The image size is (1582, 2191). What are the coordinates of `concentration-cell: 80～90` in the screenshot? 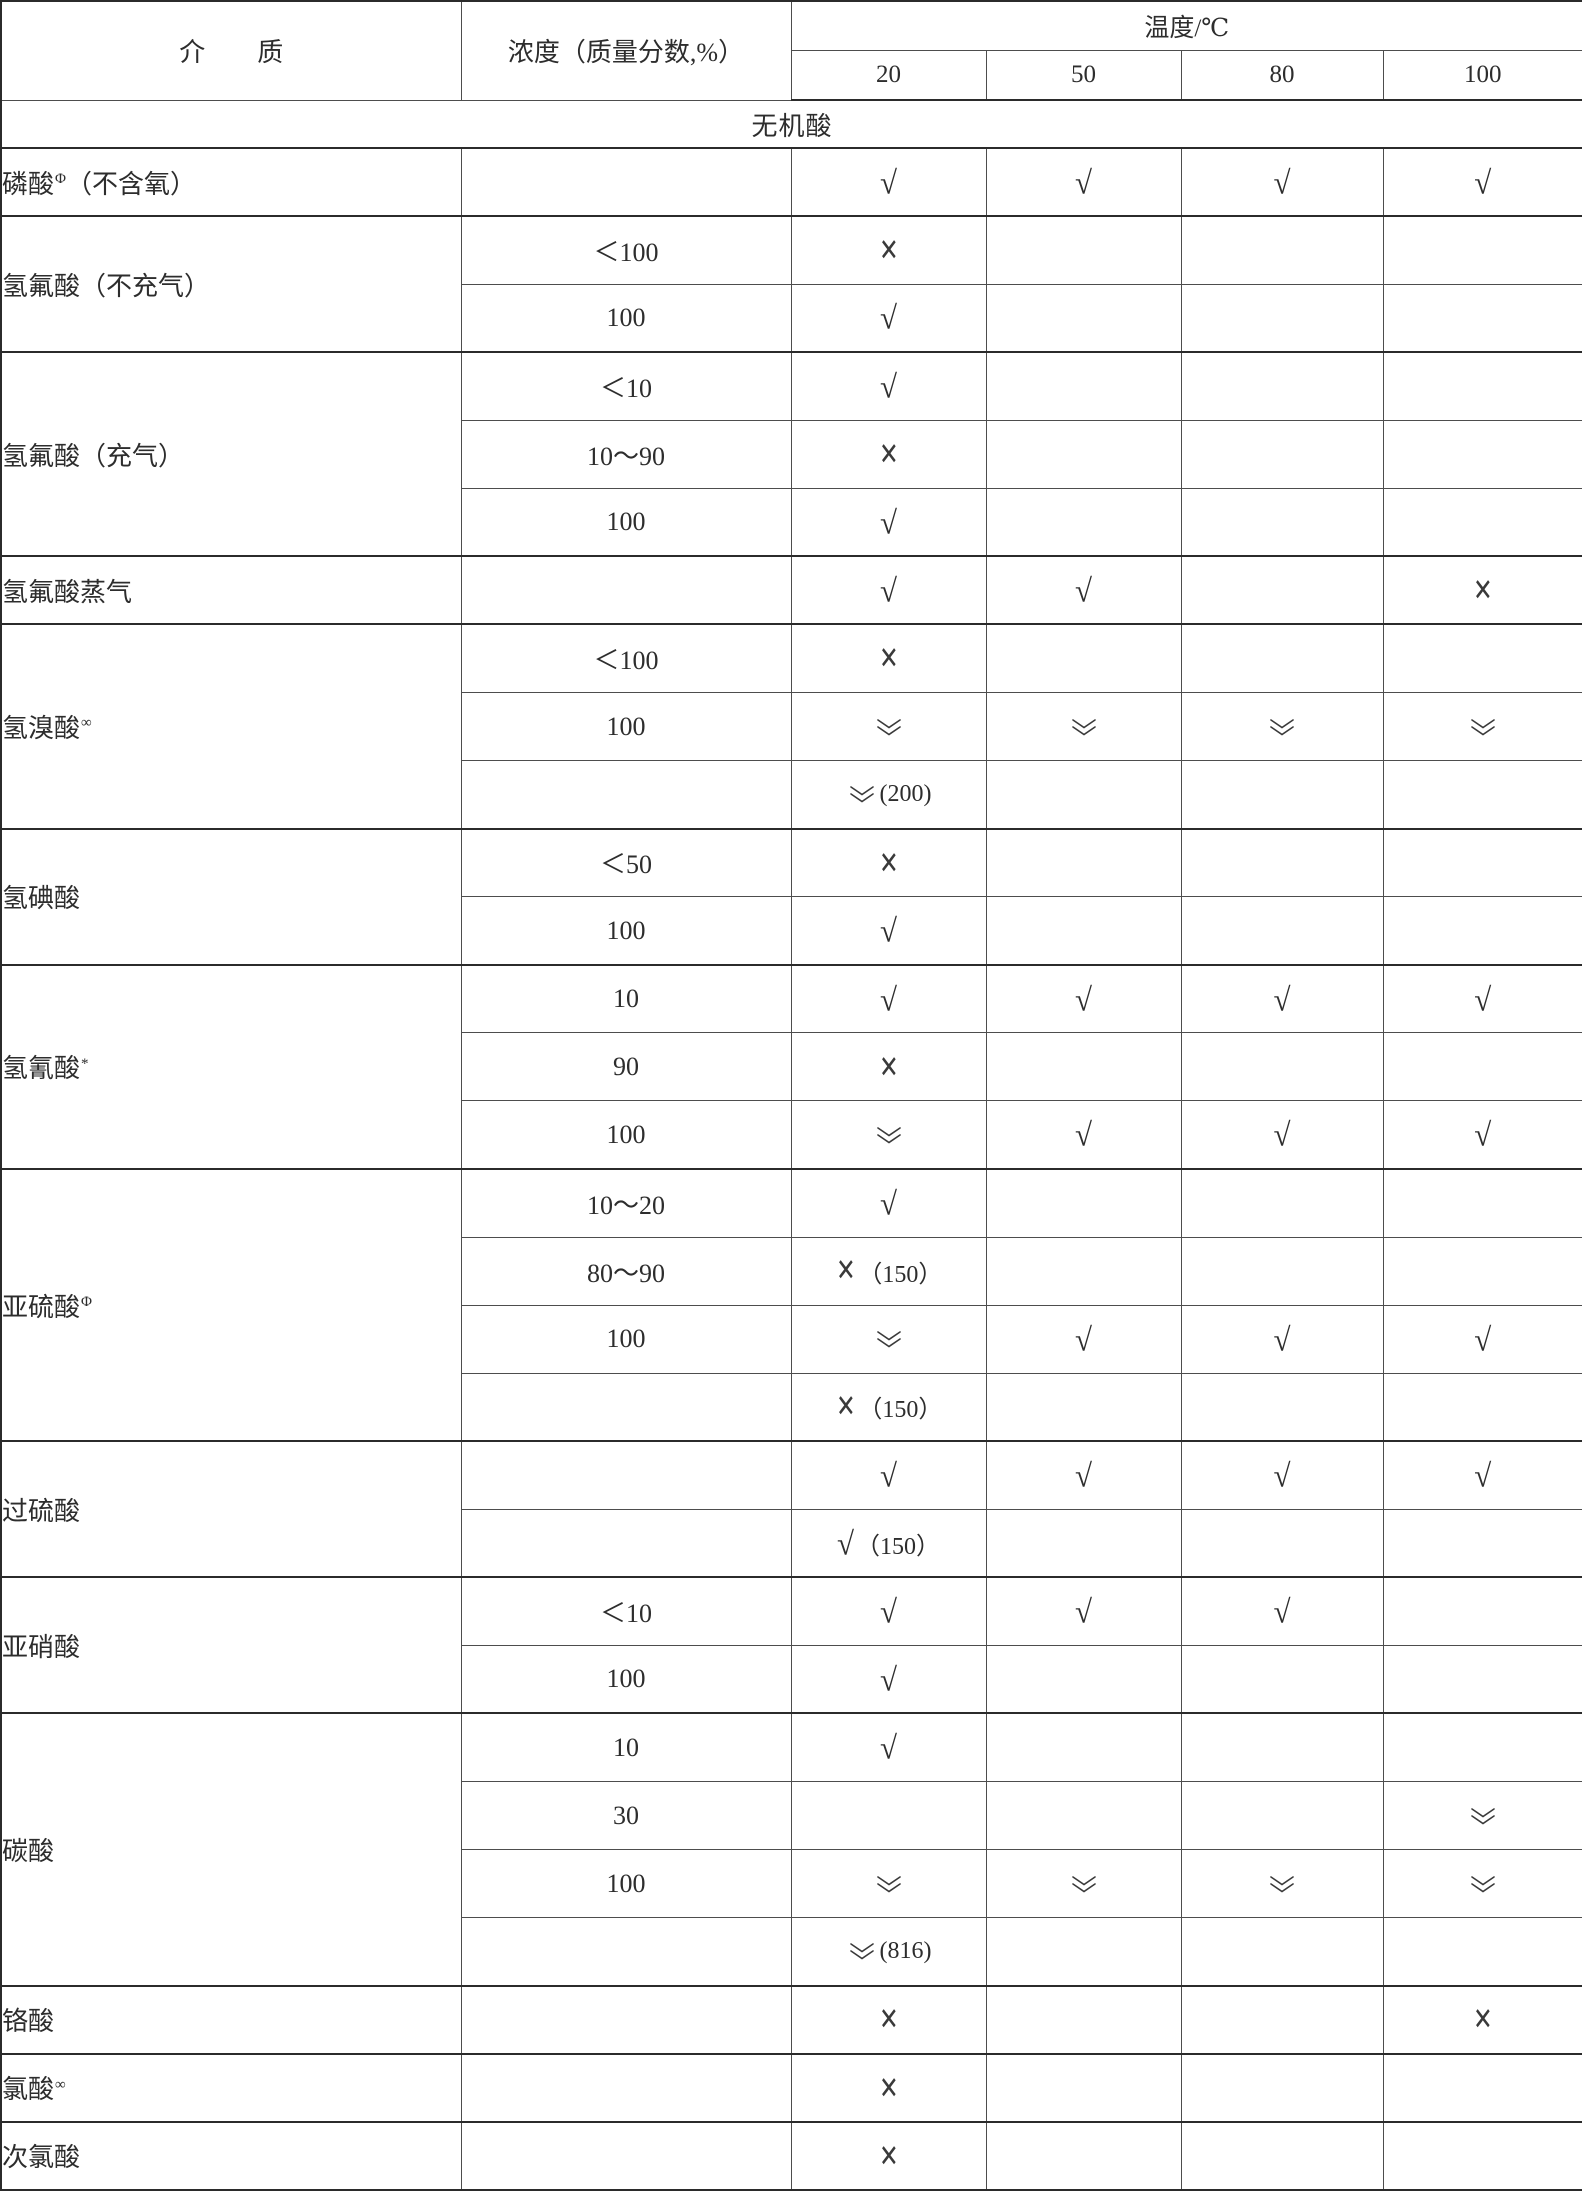 It's located at (626, 1271).